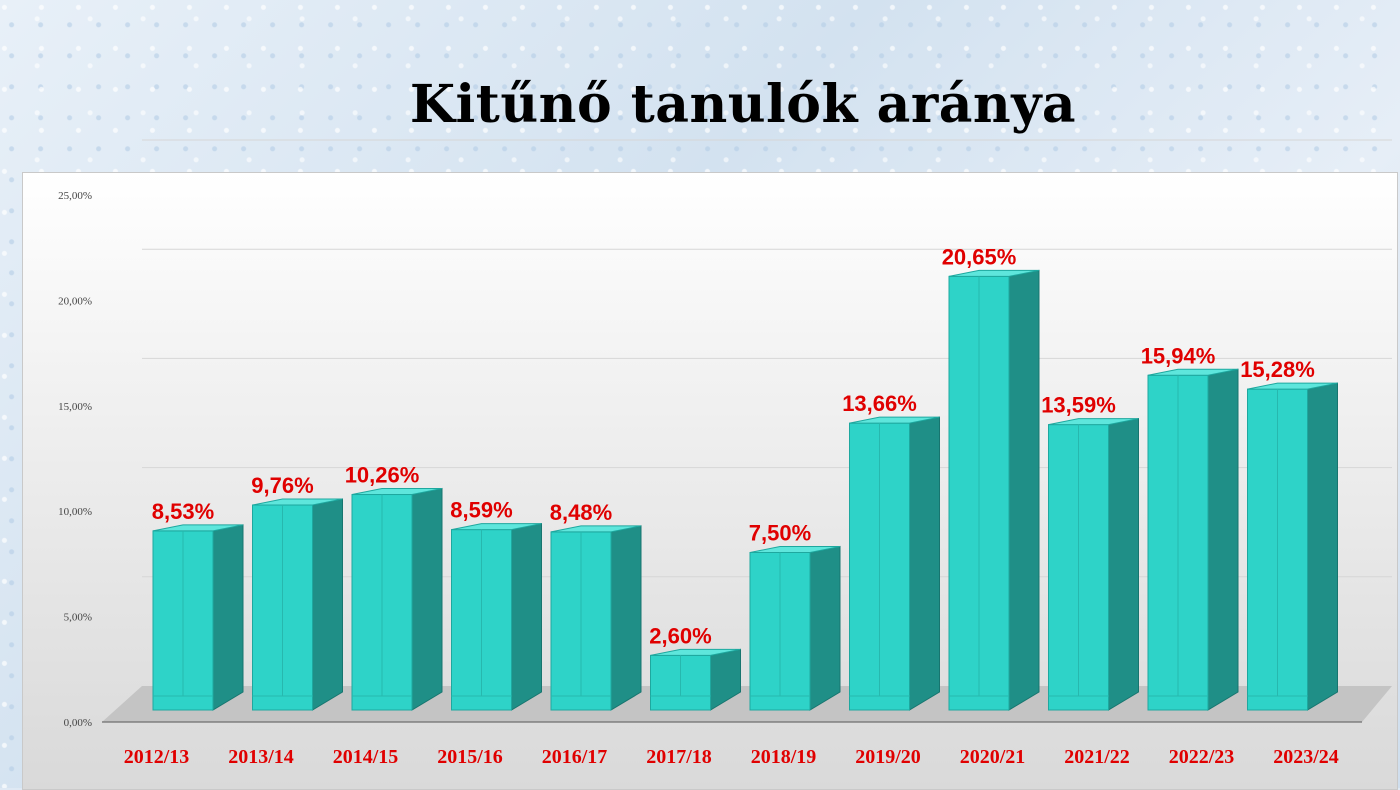 This screenshot has height=790, width=1400. What do you see at coordinates (75, 196) in the screenshot?
I see `y-tick-label: 25,00%` at bounding box center [75, 196].